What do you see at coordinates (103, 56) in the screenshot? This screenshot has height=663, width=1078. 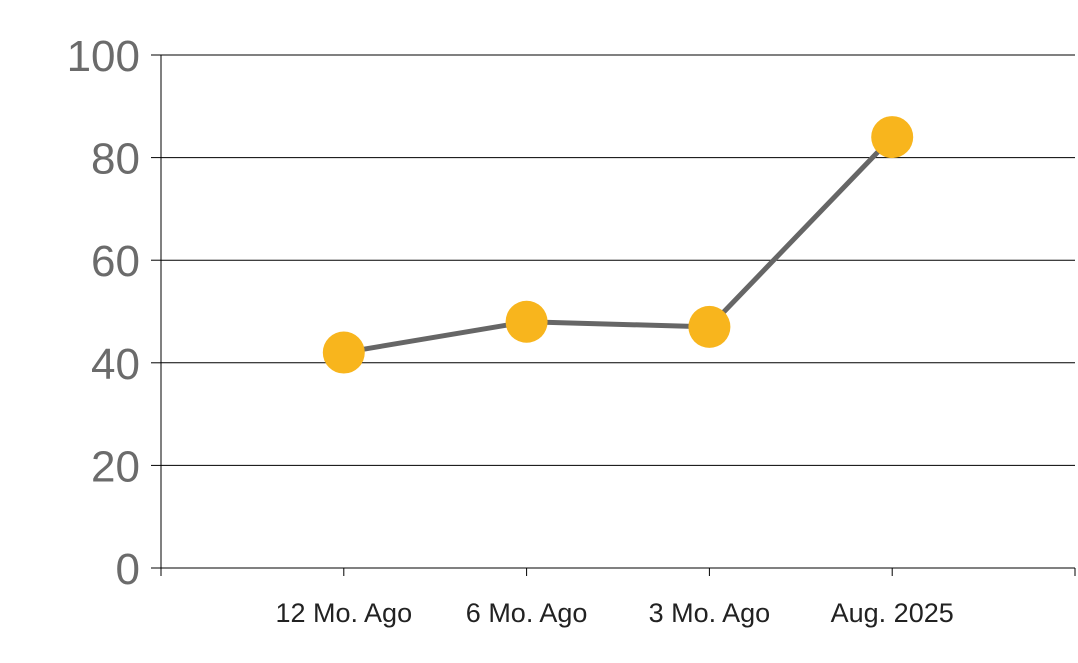 I see `y-tick-label: 100` at bounding box center [103, 56].